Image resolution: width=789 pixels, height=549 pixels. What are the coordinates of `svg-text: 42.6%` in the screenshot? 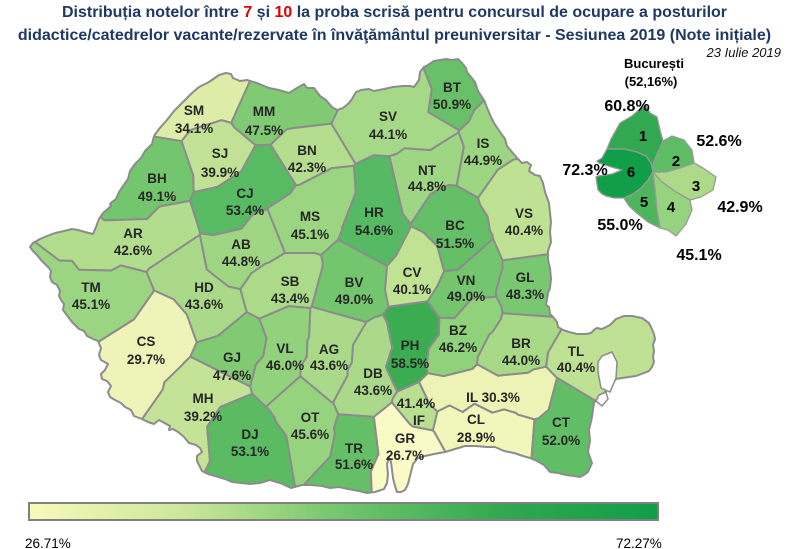 It's located at (133, 250).